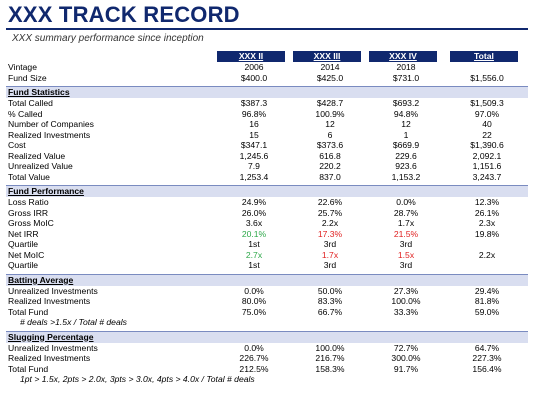 This screenshot has height=403, width=540. I want to click on column-header: Total, so click(484, 56).